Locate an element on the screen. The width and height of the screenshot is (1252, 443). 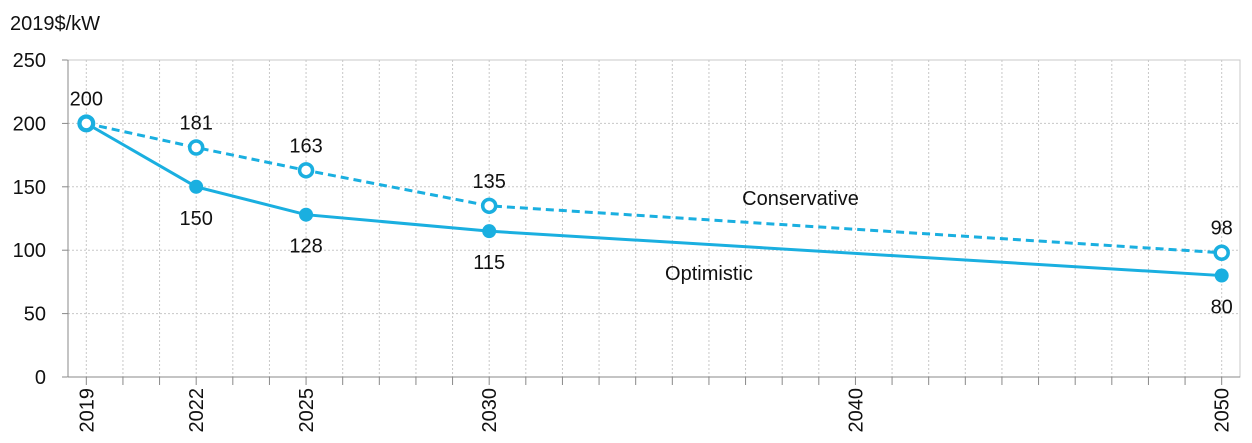
data-label: 163 is located at coordinates (305, 146).